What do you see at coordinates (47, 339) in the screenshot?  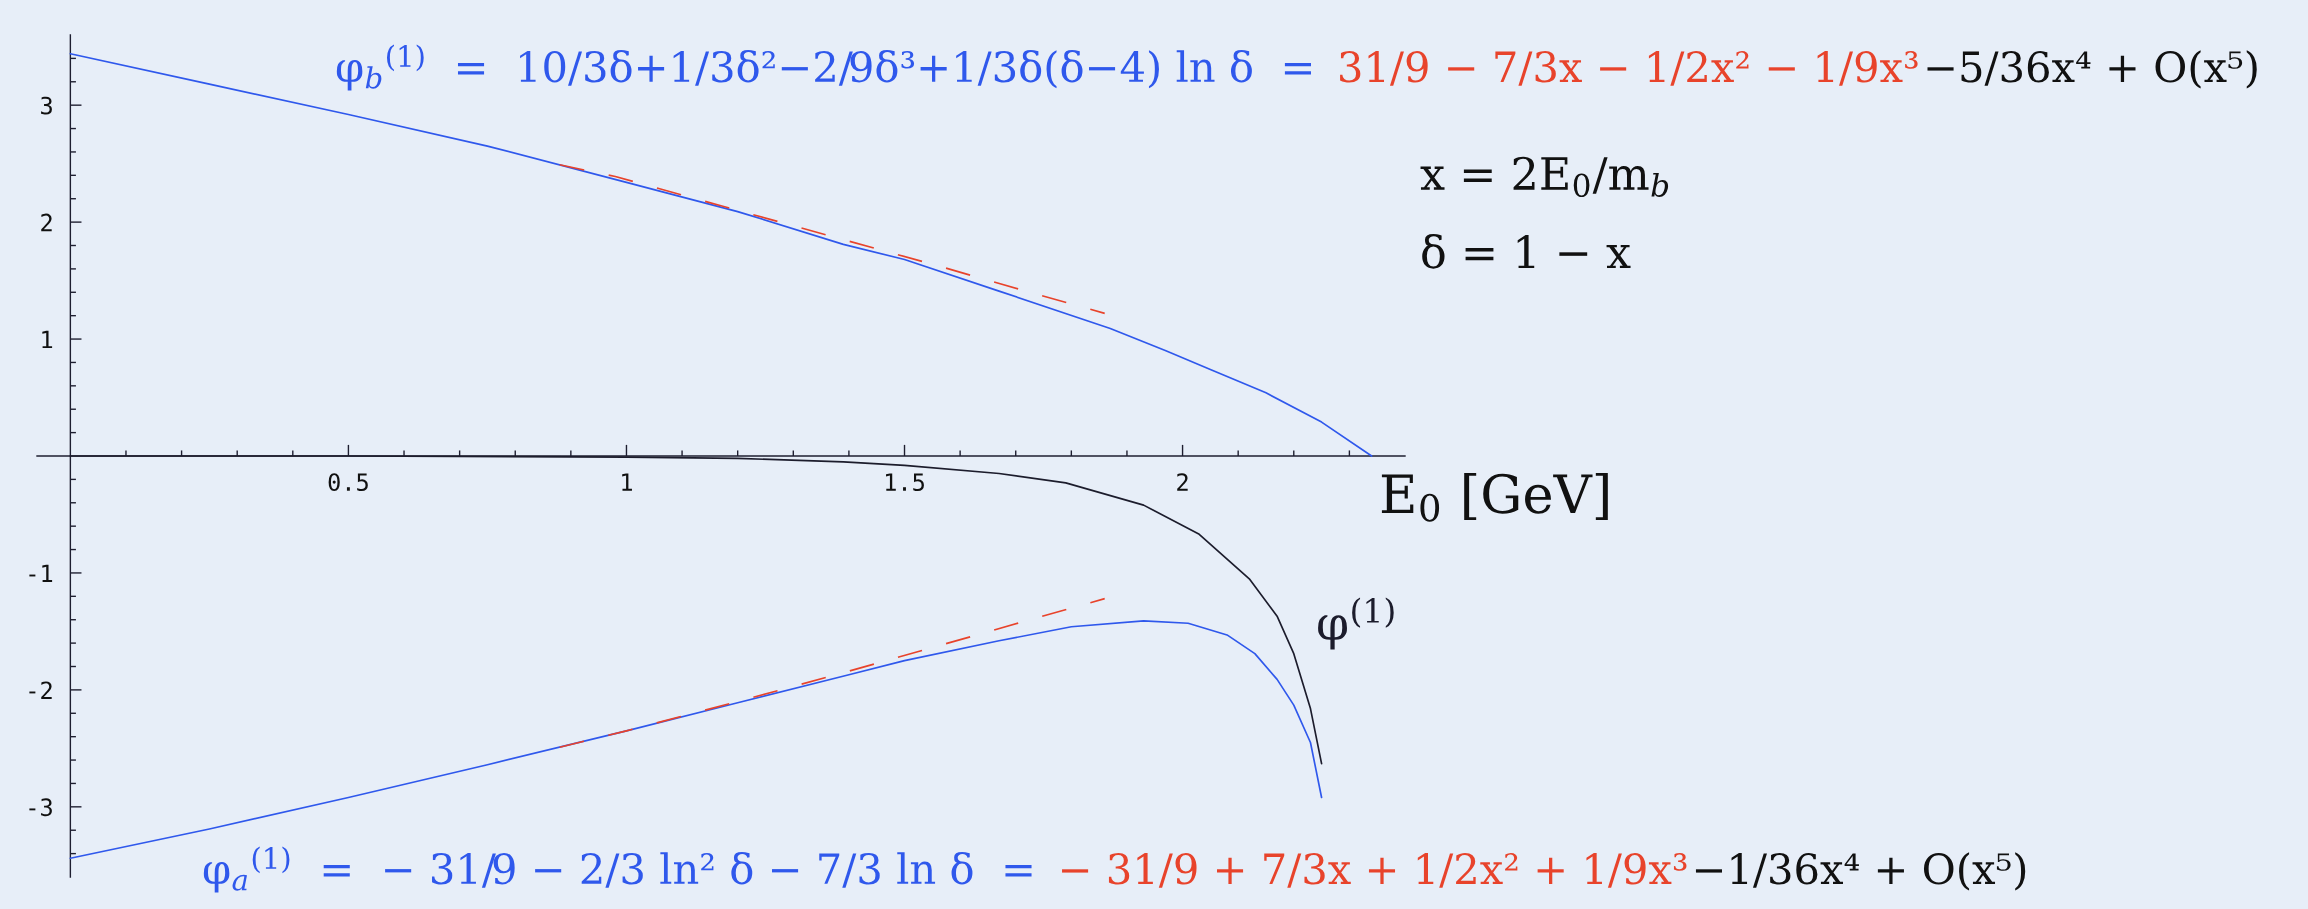 I see `y-tick-label: 1` at bounding box center [47, 339].